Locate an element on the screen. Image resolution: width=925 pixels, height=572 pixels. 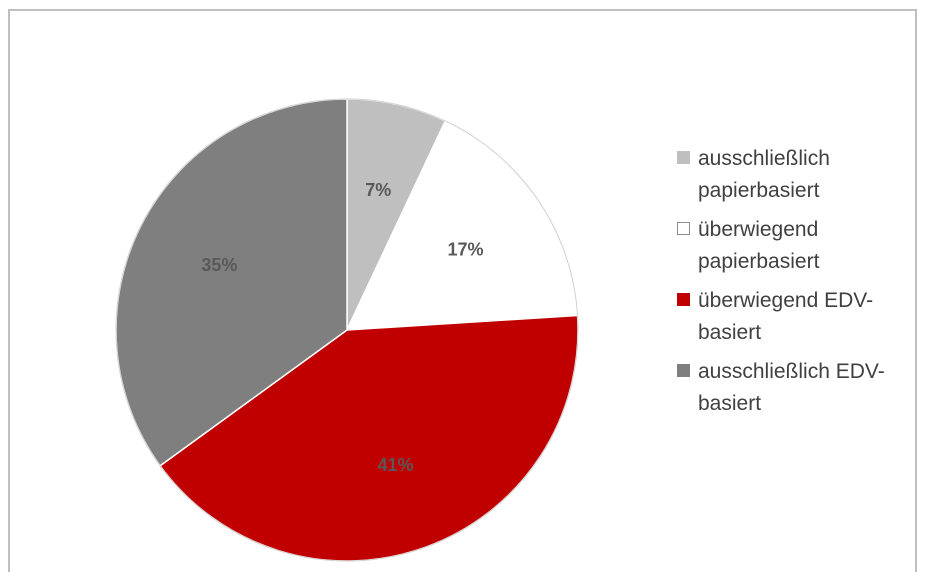
legend-item-ausschliesslich-edv-basiert: ausschließlich EDV- basiert is located at coordinates (797, 388).